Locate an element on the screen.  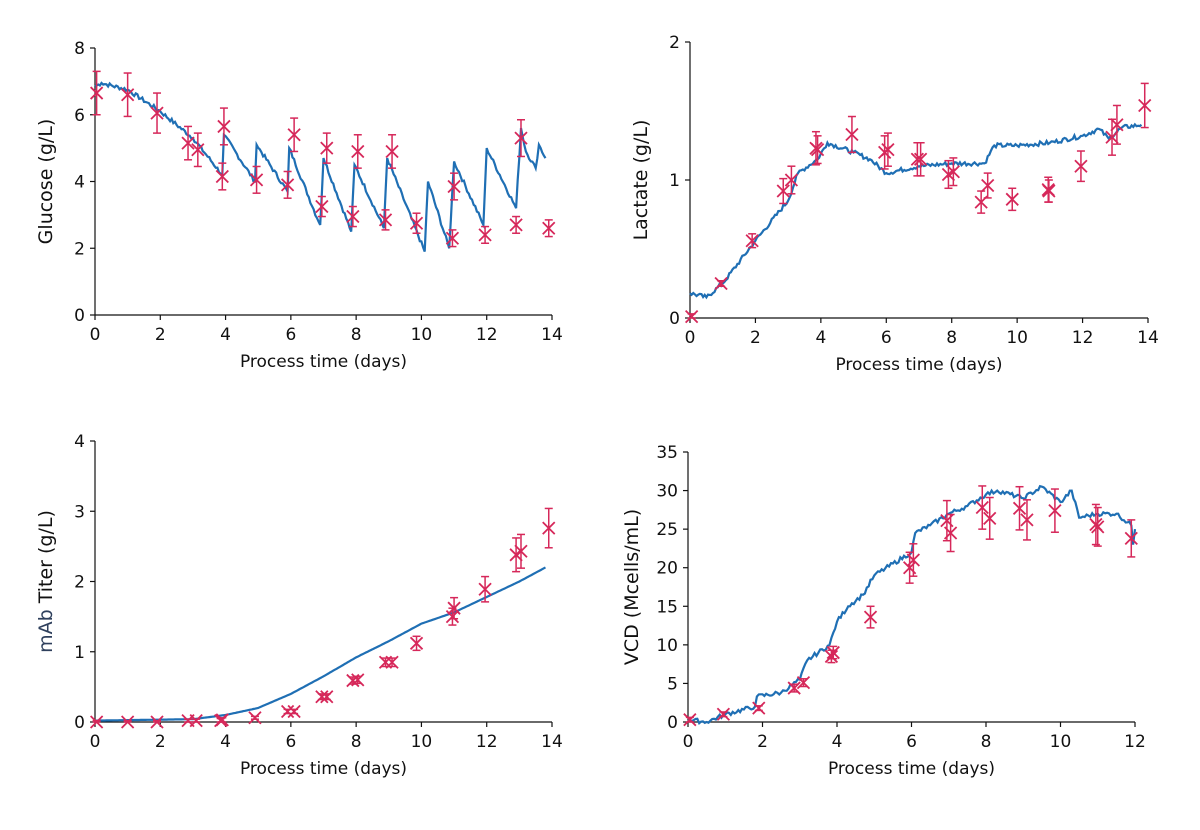
y-axis-label: mAb Titer (g/L) is located at coordinates (46, 581).